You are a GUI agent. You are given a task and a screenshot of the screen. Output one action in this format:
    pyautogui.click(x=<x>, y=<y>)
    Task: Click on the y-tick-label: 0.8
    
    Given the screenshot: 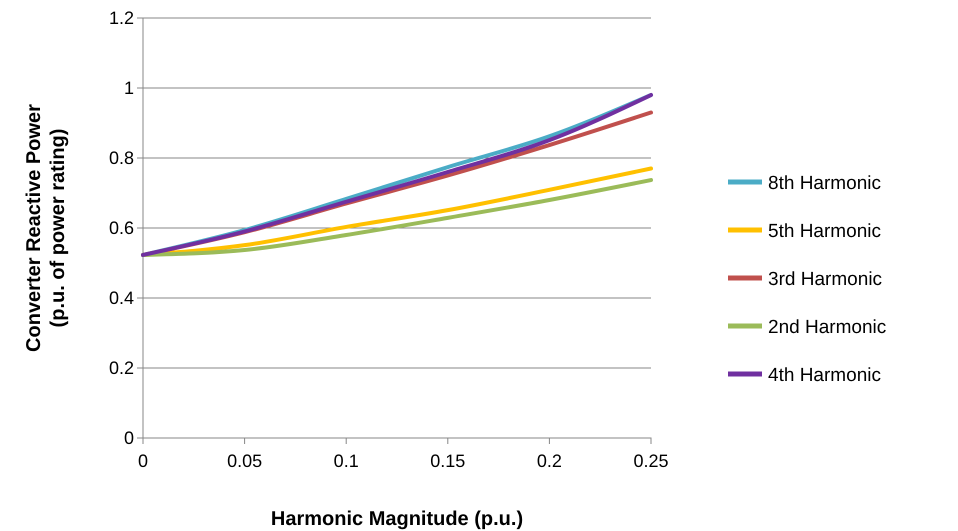 What is the action you would take?
    pyautogui.click(x=121, y=158)
    